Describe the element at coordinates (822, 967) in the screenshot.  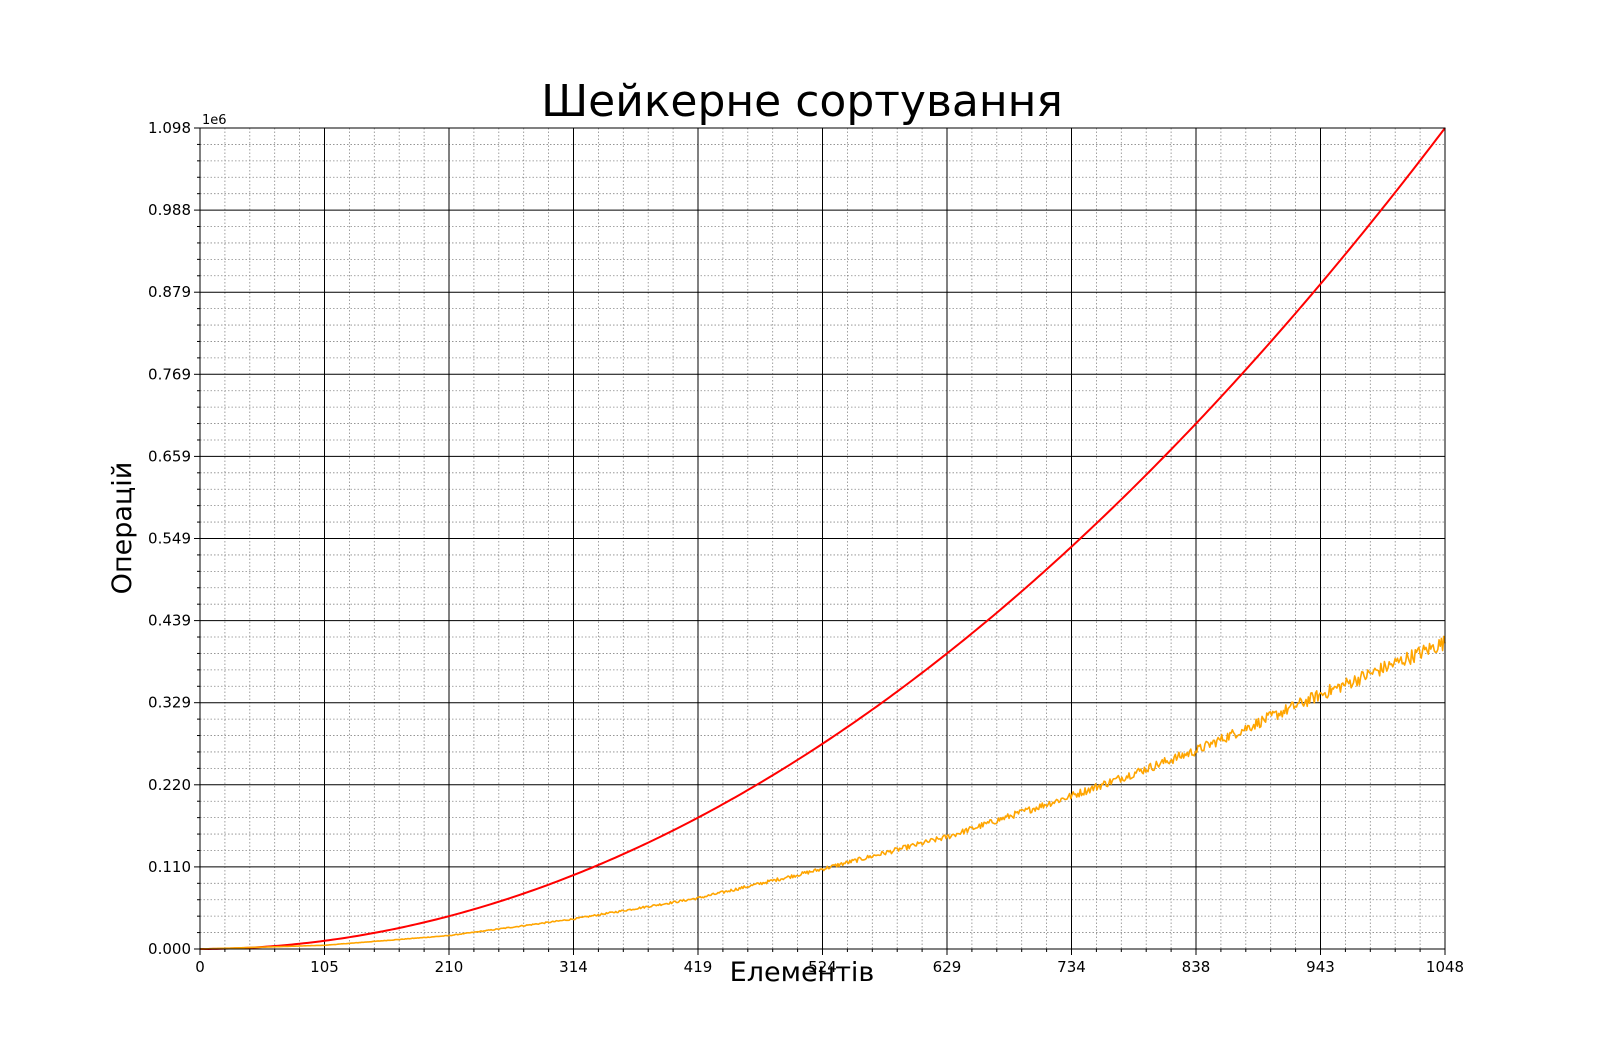
I see `x-tick-label: 524` at that location.